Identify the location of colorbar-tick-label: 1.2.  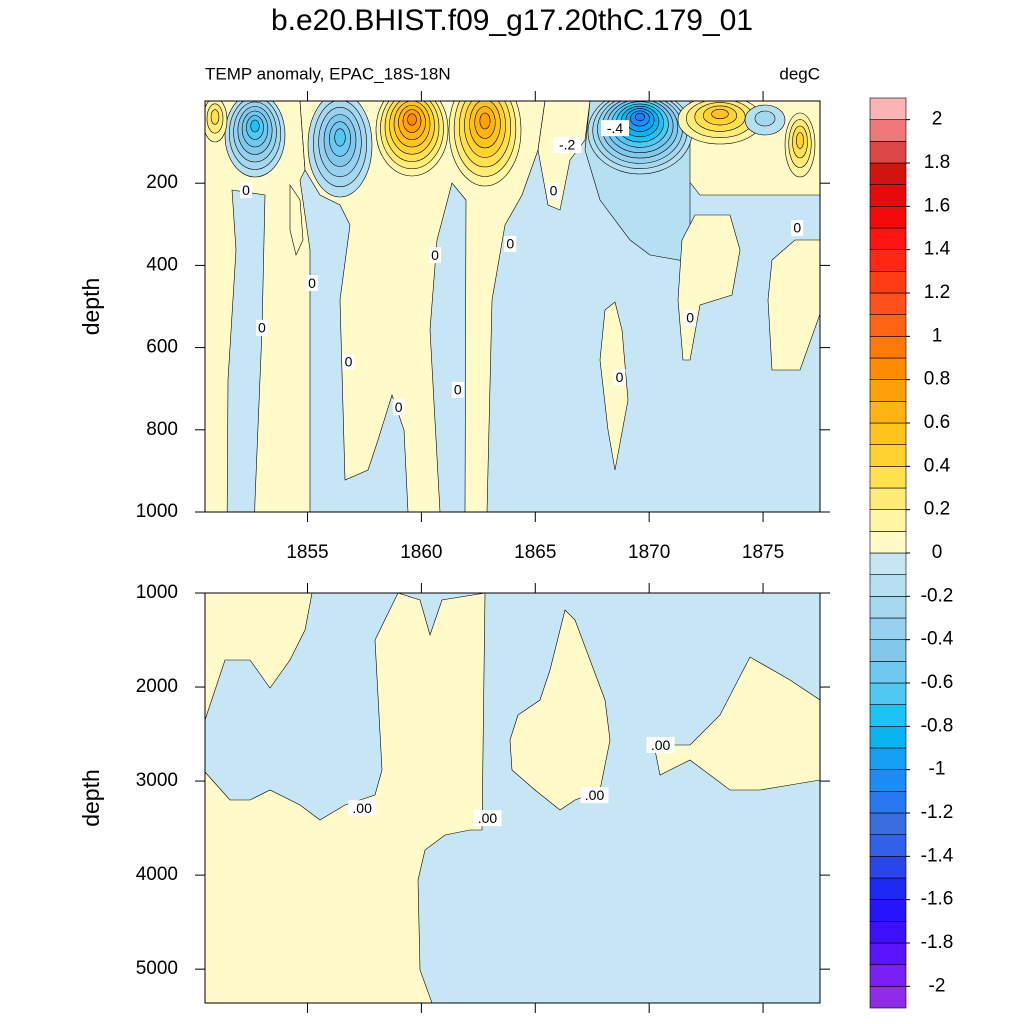
(937, 292).